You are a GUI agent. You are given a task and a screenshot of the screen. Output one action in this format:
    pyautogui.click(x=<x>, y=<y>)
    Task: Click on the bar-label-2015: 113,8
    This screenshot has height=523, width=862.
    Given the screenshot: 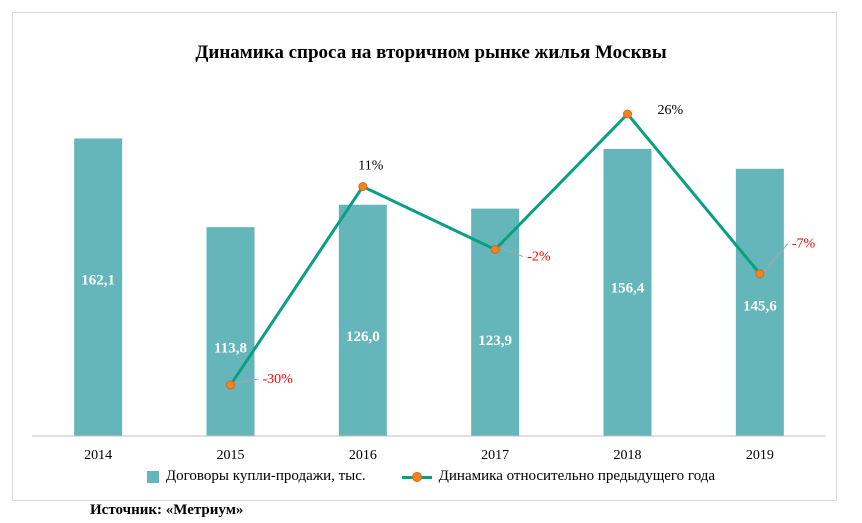 What is the action you would take?
    pyautogui.click(x=230, y=348)
    